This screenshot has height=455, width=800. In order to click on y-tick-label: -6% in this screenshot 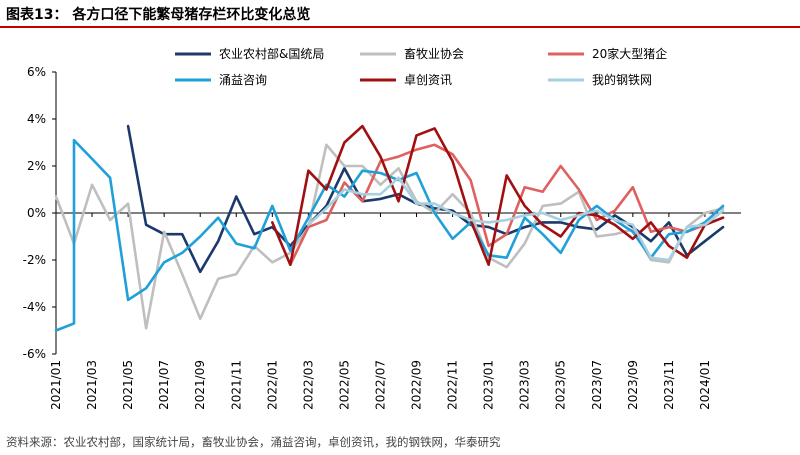, I will do `click(34, 354)`.